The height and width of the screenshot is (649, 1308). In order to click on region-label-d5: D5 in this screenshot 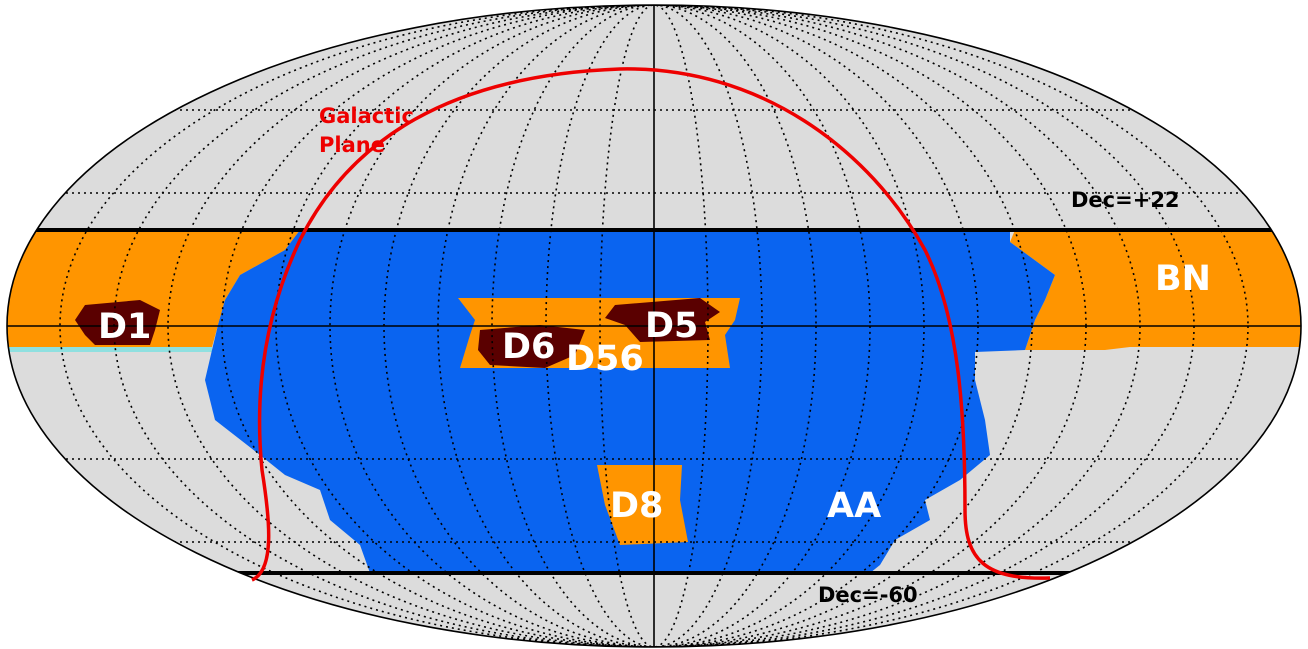, I will do `click(671, 326)`.